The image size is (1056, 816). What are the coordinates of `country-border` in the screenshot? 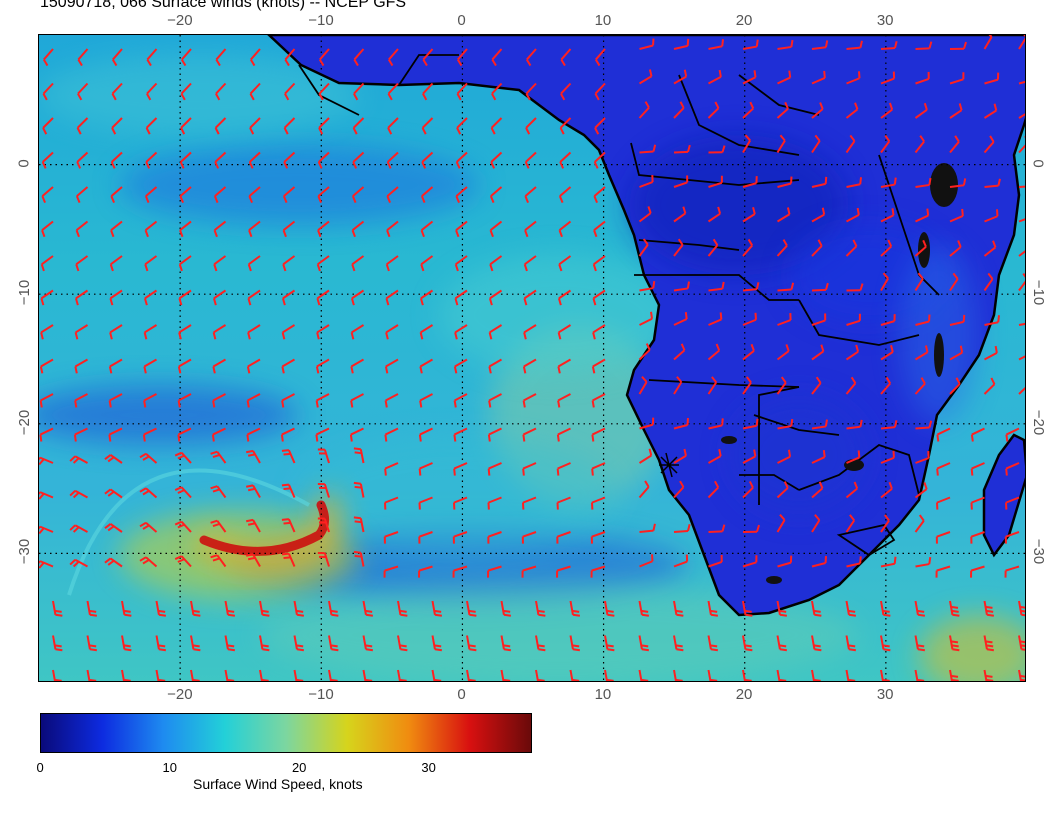 It's located at (859, 322).